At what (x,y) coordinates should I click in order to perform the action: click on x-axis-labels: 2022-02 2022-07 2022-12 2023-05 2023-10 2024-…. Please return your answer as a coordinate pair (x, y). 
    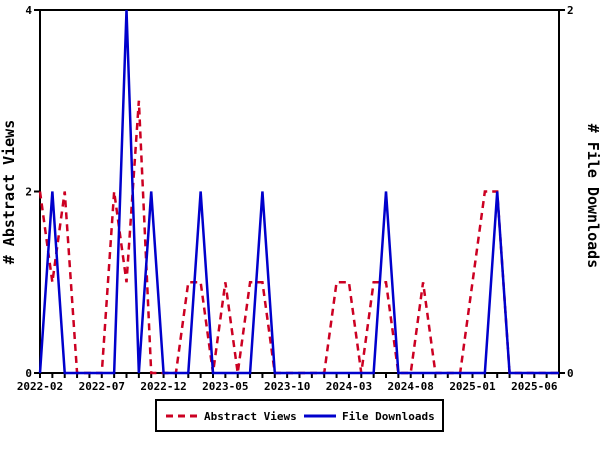
    Looking at the image, I should click on (287, 386).